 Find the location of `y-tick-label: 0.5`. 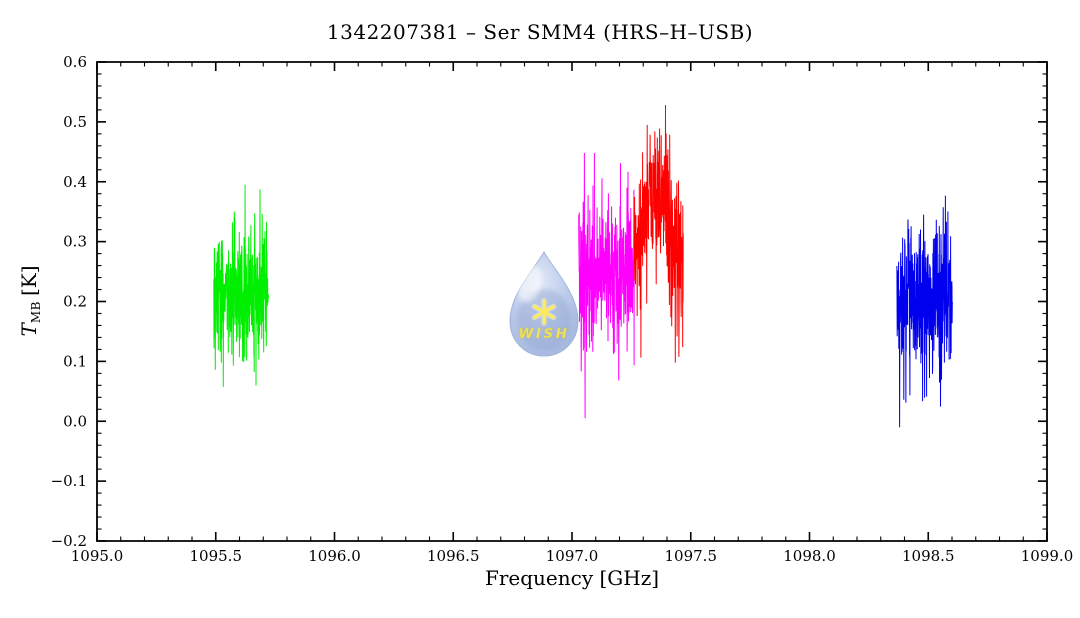

y-tick-label: 0.5 is located at coordinates (75, 122).